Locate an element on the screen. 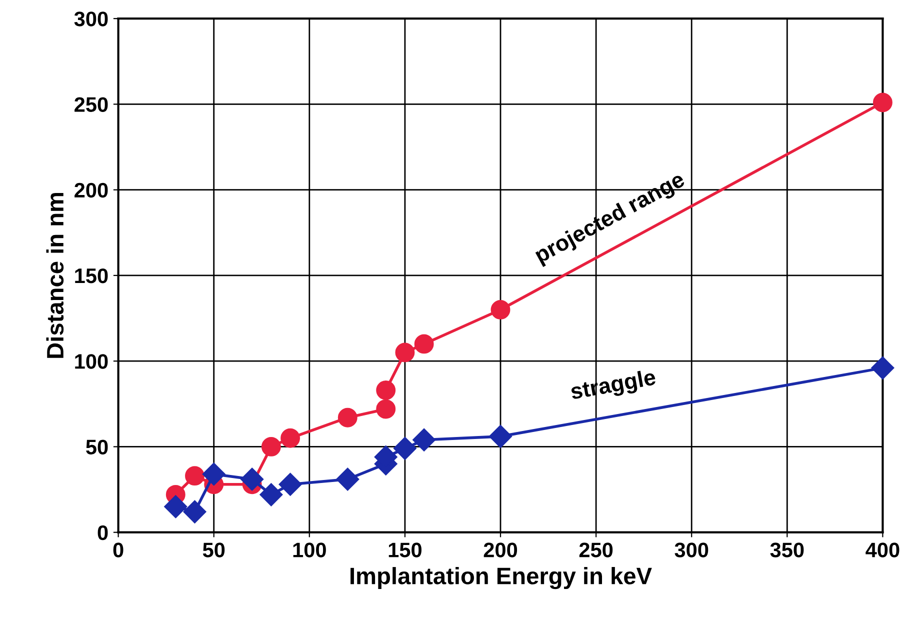 This screenshot has height=619, width=910. y-tick-label: 150 is located at coordinates (91, 276).